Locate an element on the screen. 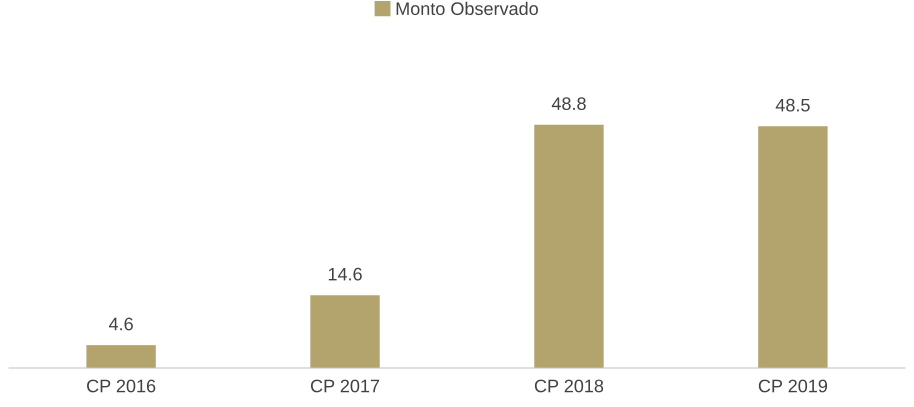 This screenshot has height=407, width=914. x-tick-label: CP 2018 is located at coordinates (569, 386).